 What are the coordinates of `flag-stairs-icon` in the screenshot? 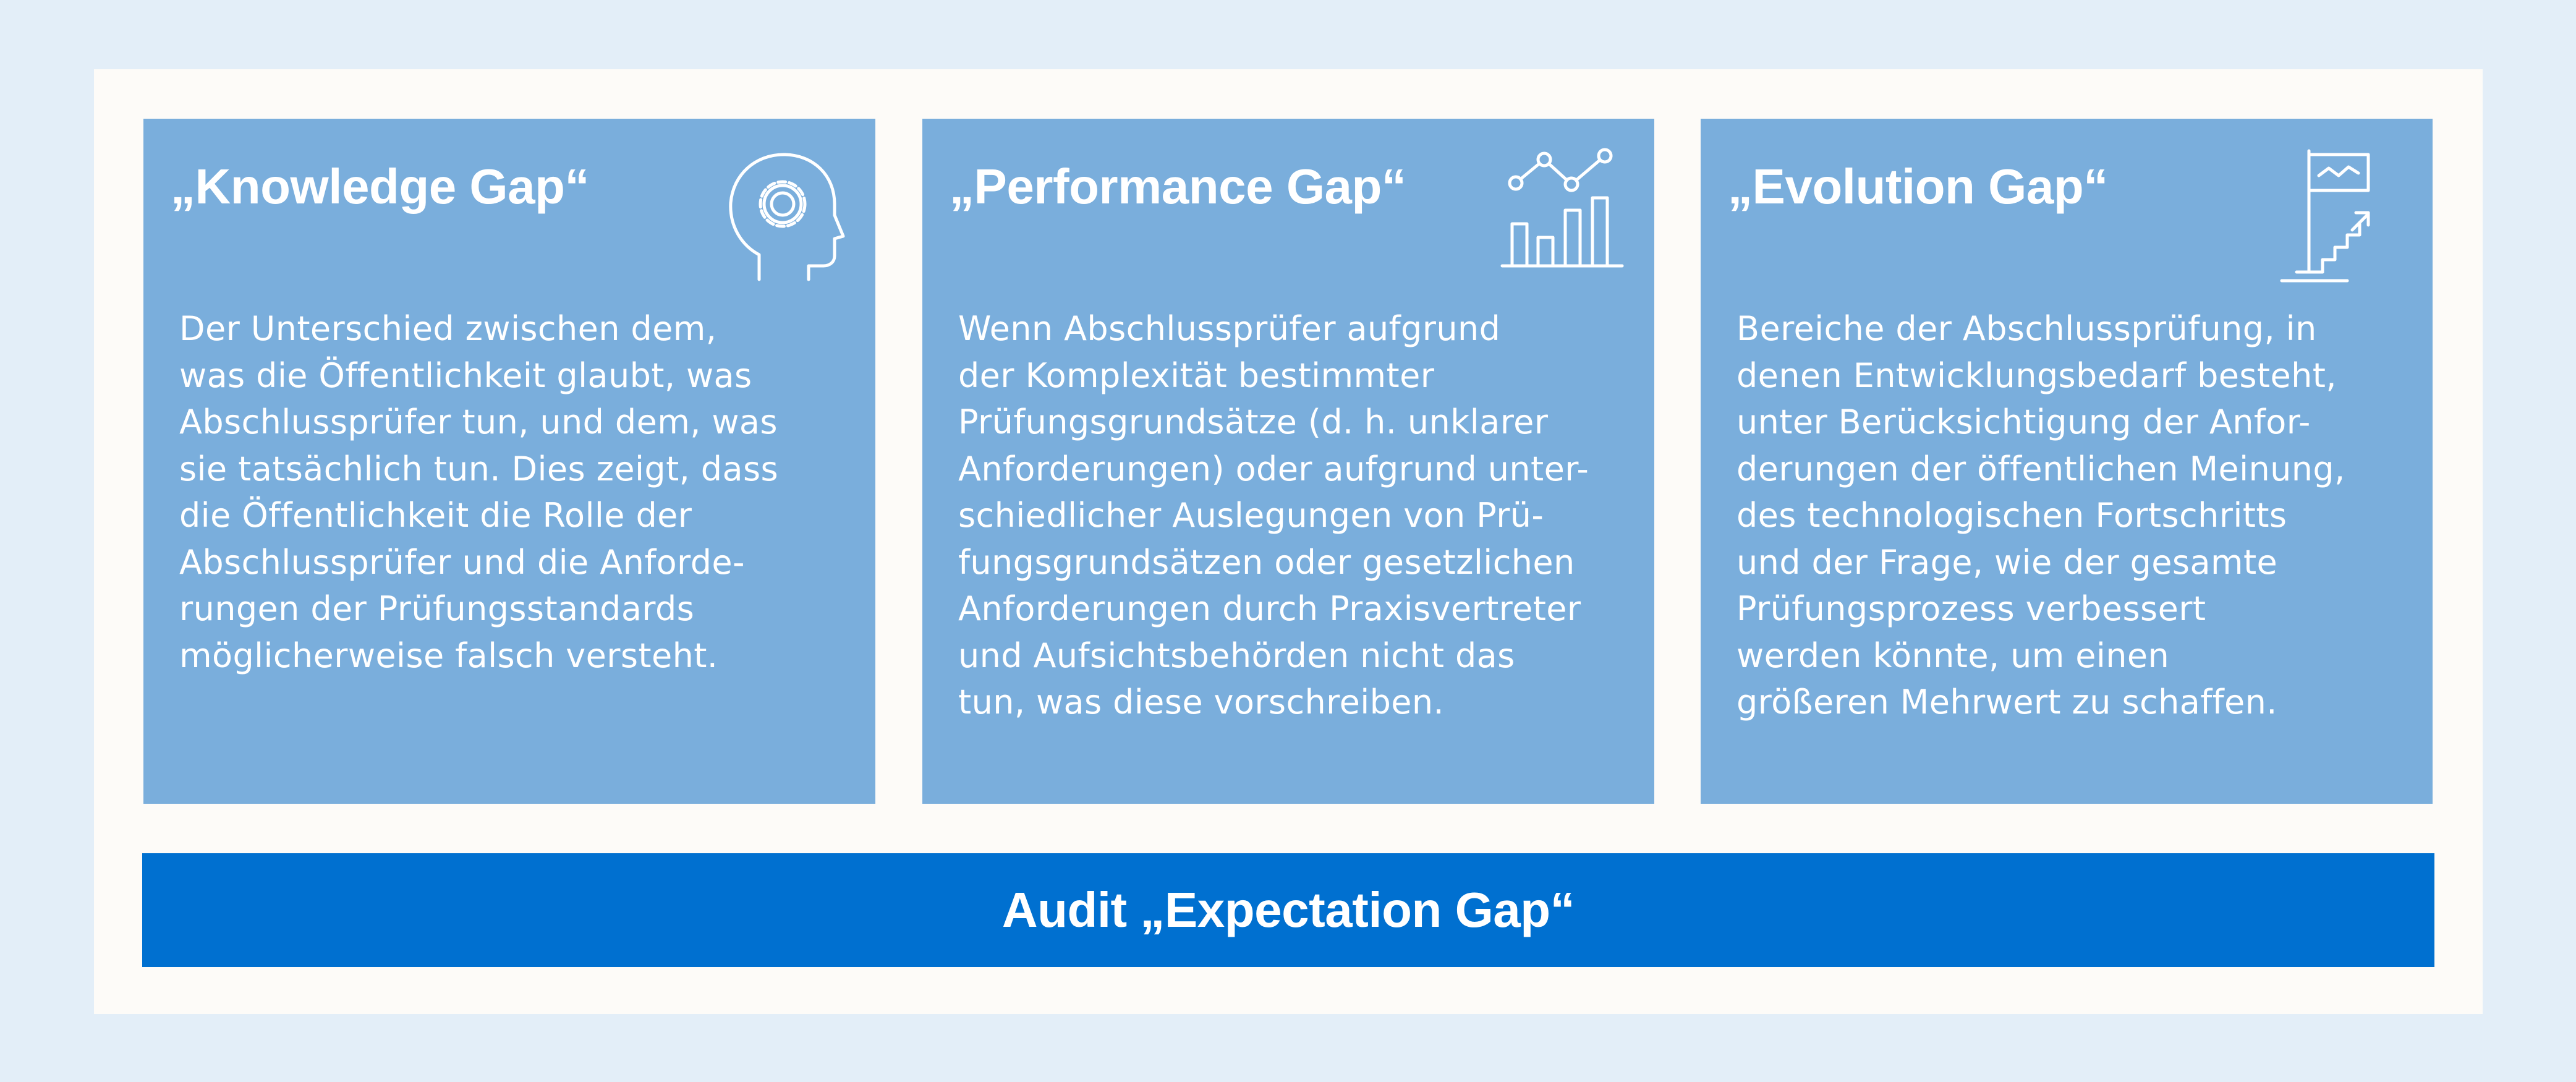 It's located at (2341, 218).